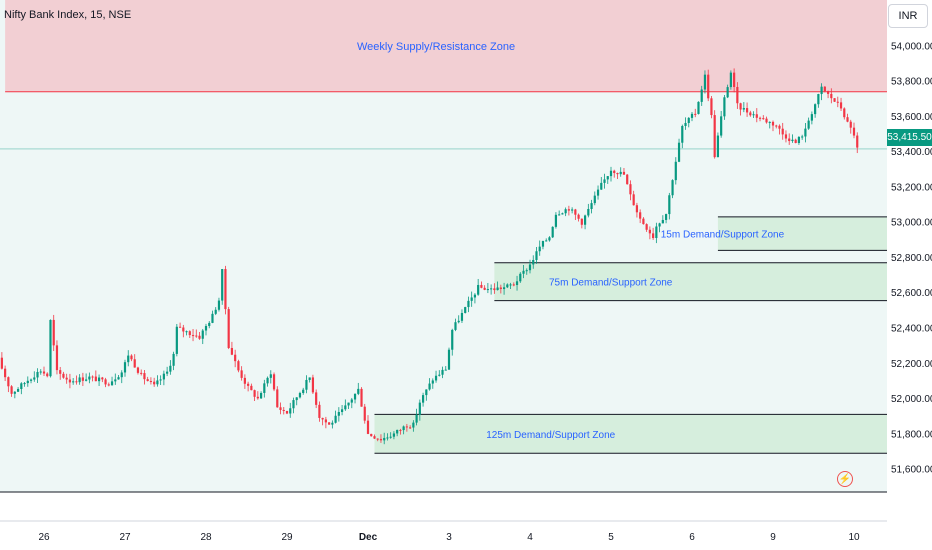 This screenshot has width=932, height=550. Describe the element at coordinates (908, 16) in the screenshot. I see `currency-selector: INR` at that location.